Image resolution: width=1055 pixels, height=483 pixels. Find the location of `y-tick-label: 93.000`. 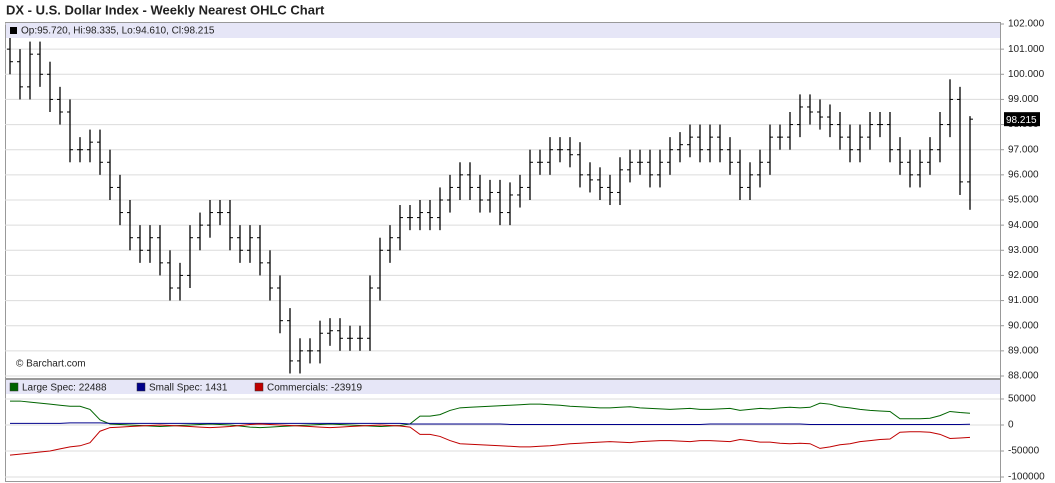

y-tick-label: 93.000 is located at coordinates (1023, 250).